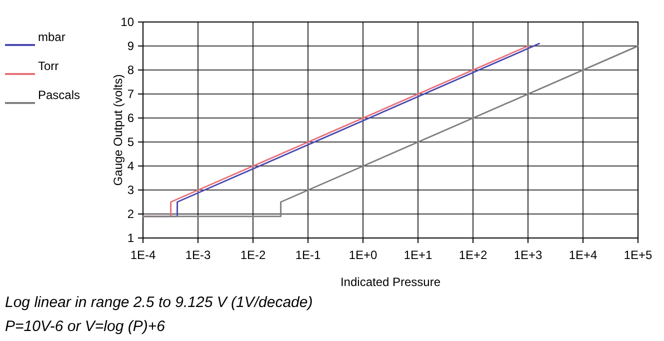  I want to click on legend-label: Pascals, so click(59, 95).